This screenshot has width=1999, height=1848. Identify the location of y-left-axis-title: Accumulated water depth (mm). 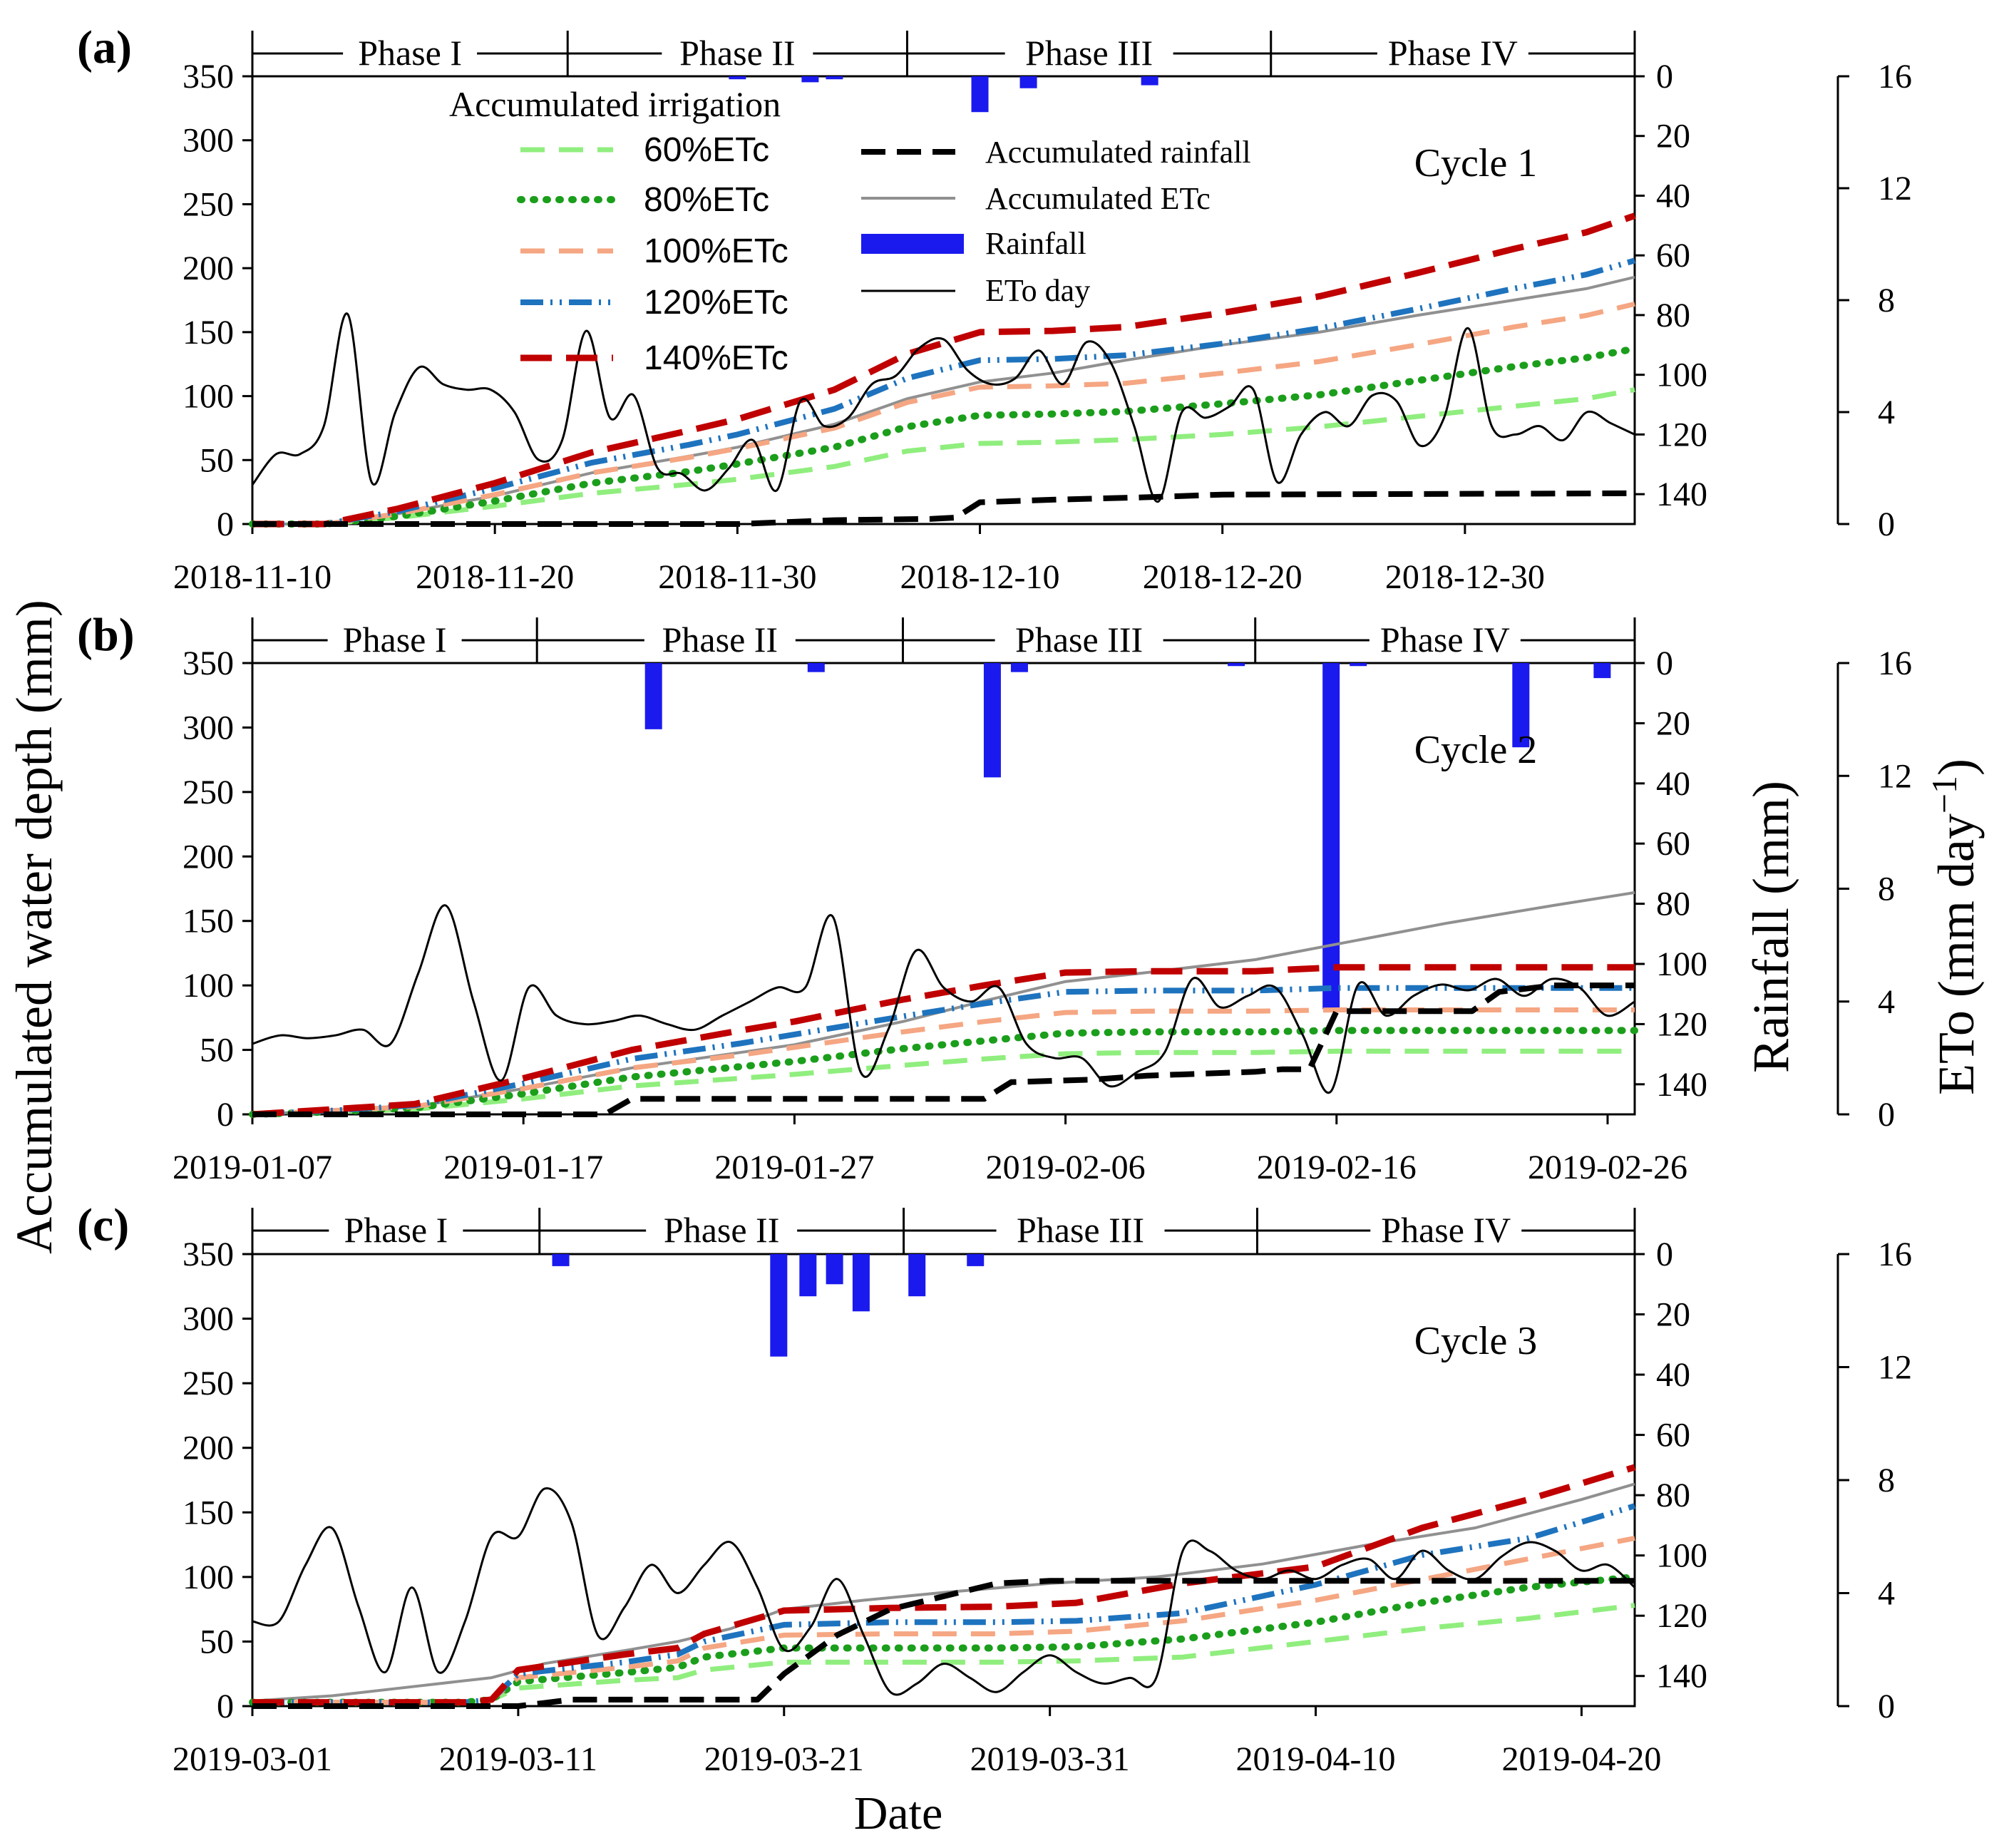
(34, 927).